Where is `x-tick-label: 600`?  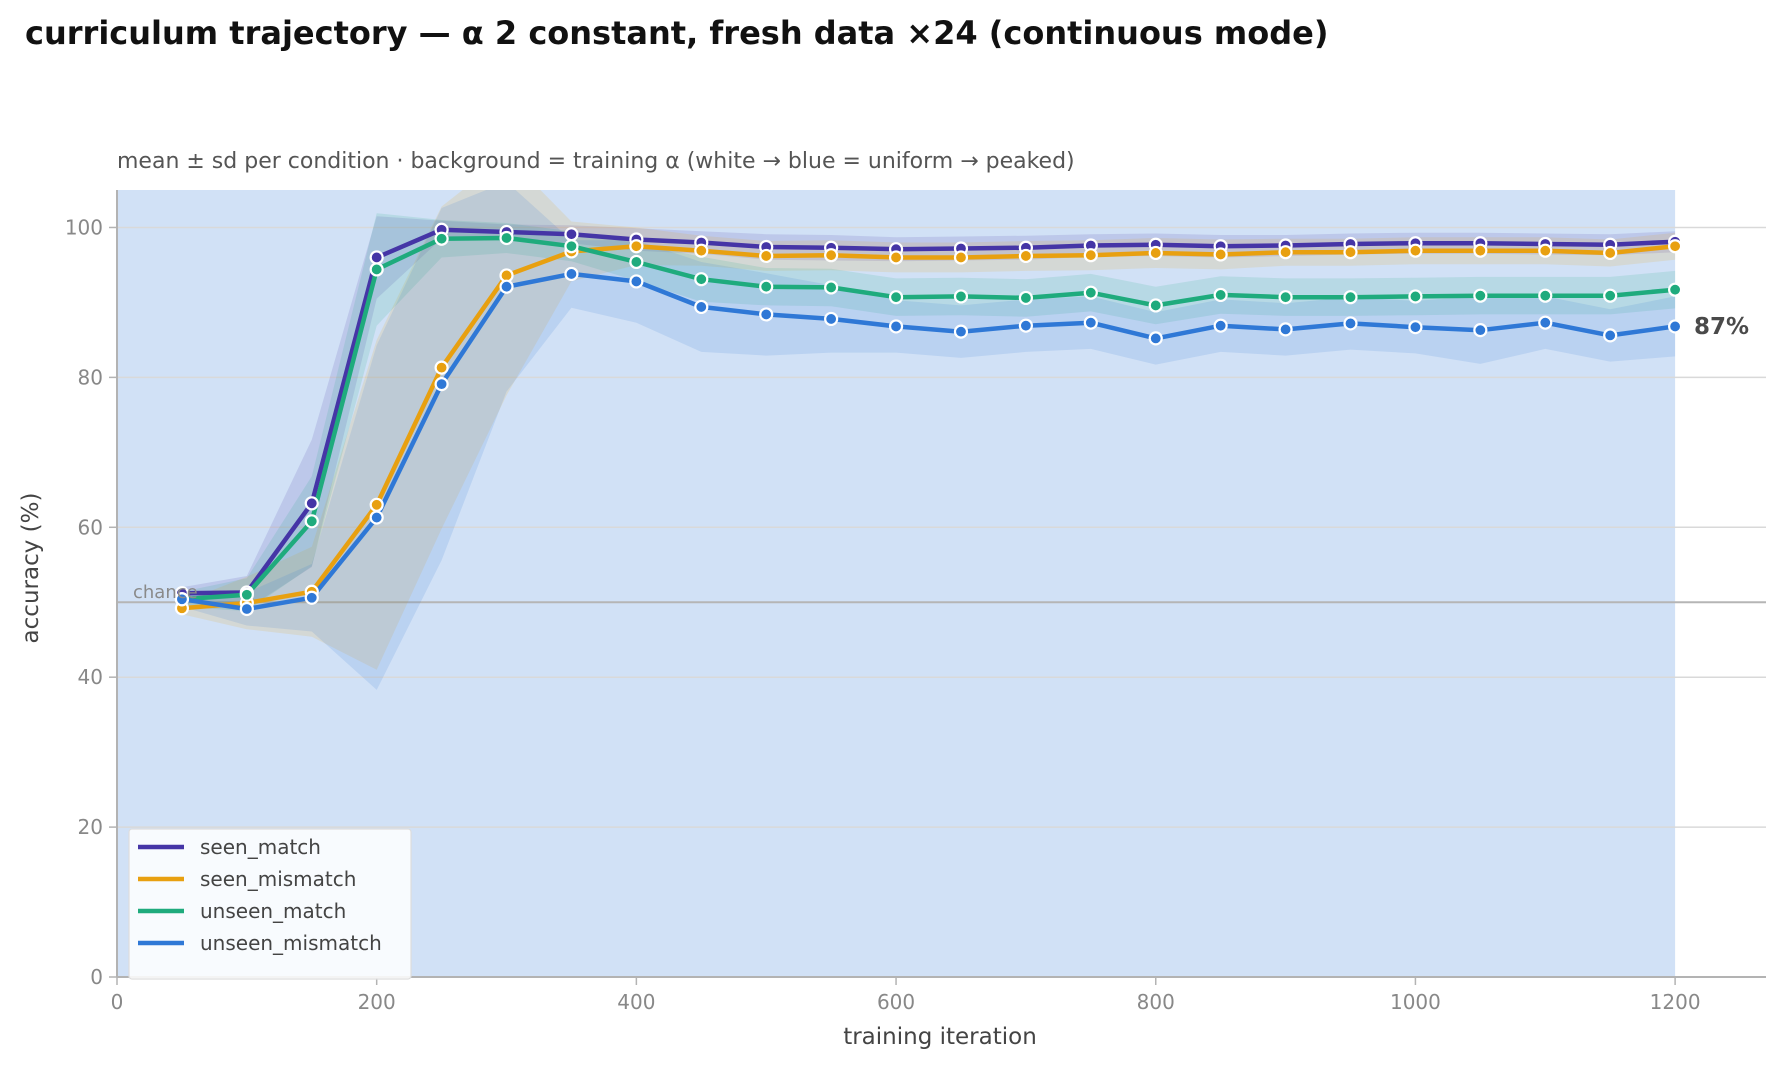 x-tick-label: 600 is located at coordinates (896, 1002).